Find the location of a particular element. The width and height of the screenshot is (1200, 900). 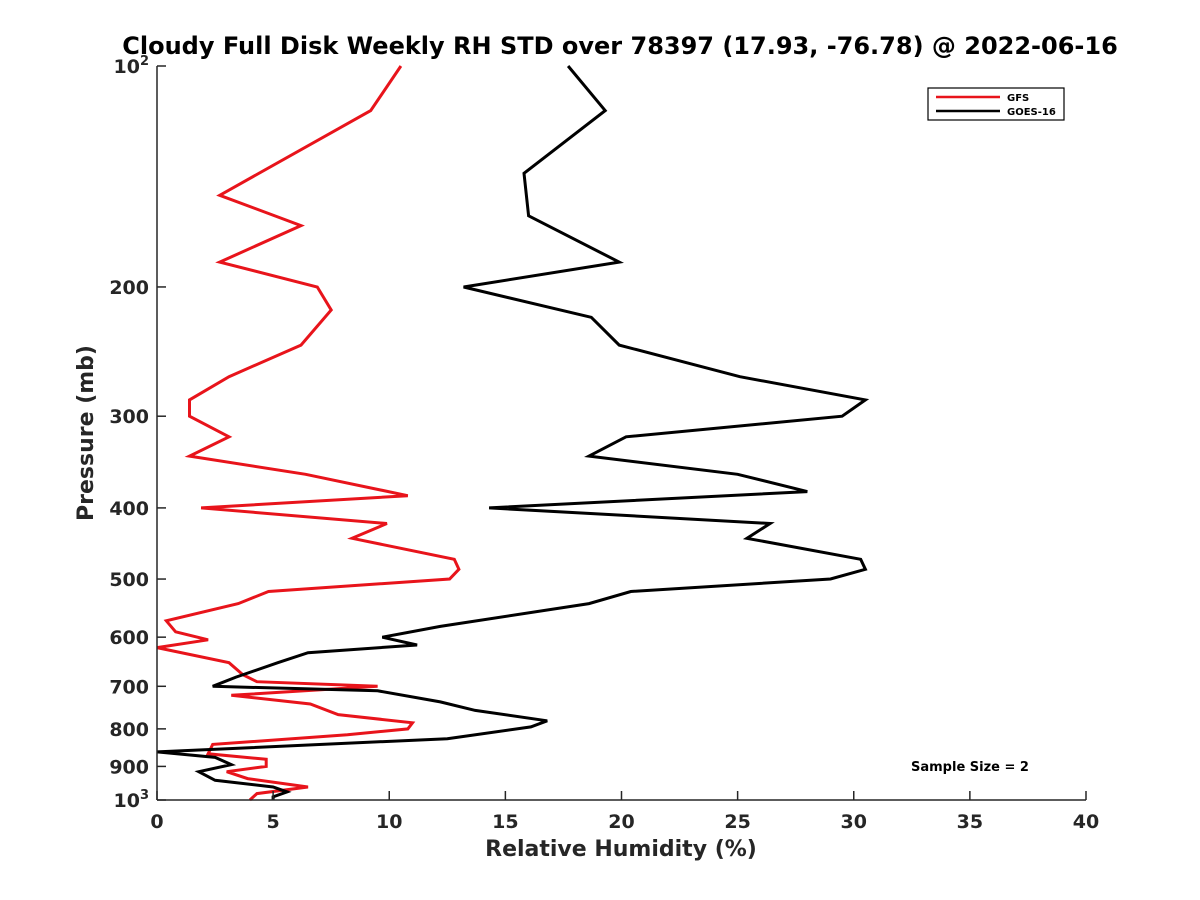

y-ticks: 10² 200 300 400 500 600 700 800 900 10³ is located at coordinates (137, 433).